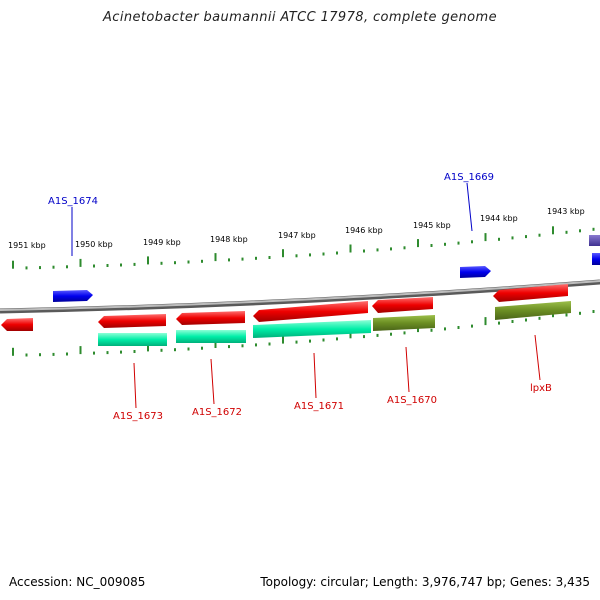 Image resolution: width=600 pixels, height=600 pixels. What do you see at coordinates (297, 235) in the screenshot?
I see `scale-label-1947: 1947 kbp` at bounding box center [297, 235].